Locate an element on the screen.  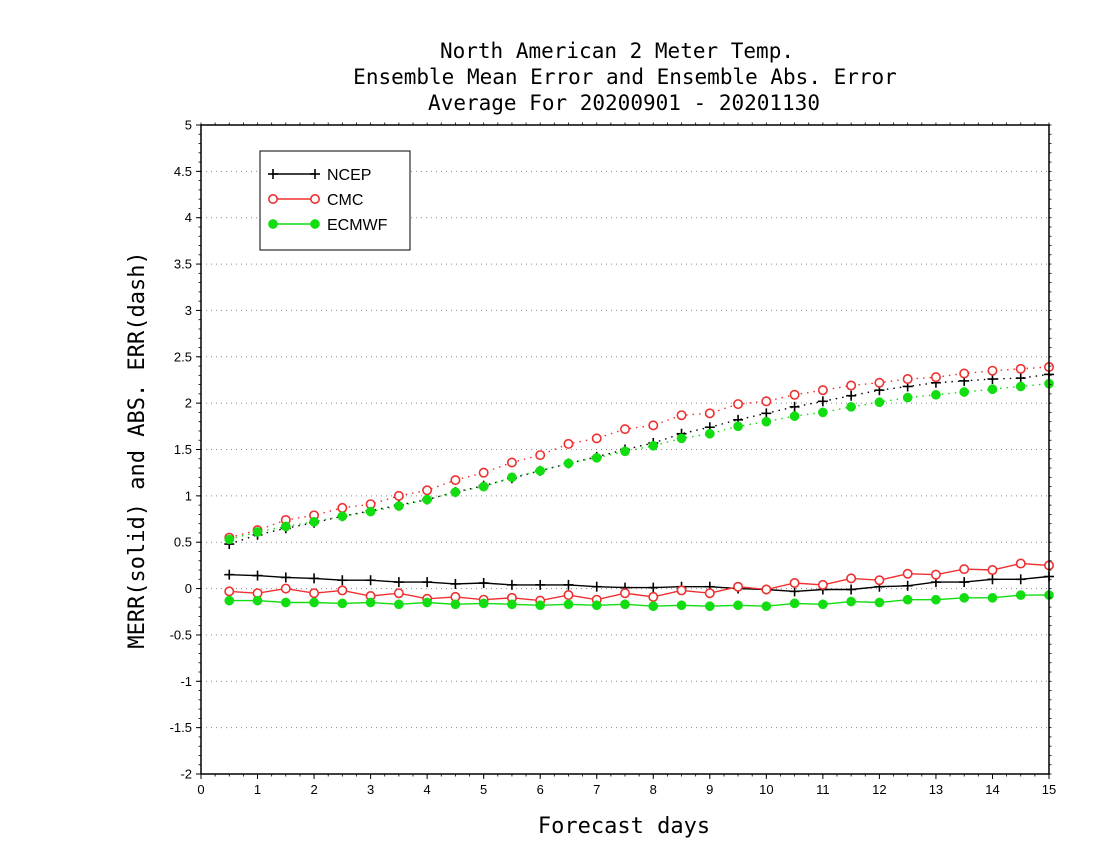
x-tick-label: 8 is located at coordinates (653, 789).